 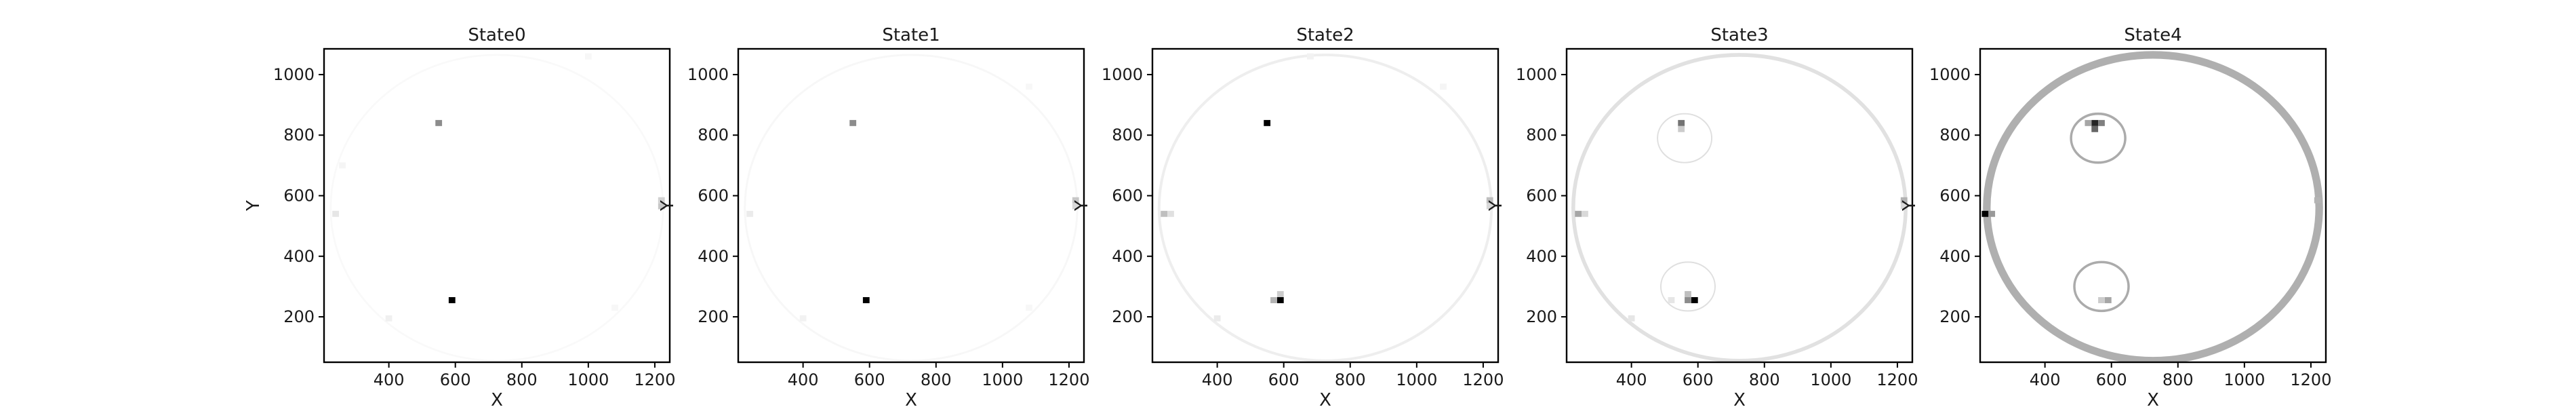 I want to click on panel-title: State4, so click(x=2152, y=35).